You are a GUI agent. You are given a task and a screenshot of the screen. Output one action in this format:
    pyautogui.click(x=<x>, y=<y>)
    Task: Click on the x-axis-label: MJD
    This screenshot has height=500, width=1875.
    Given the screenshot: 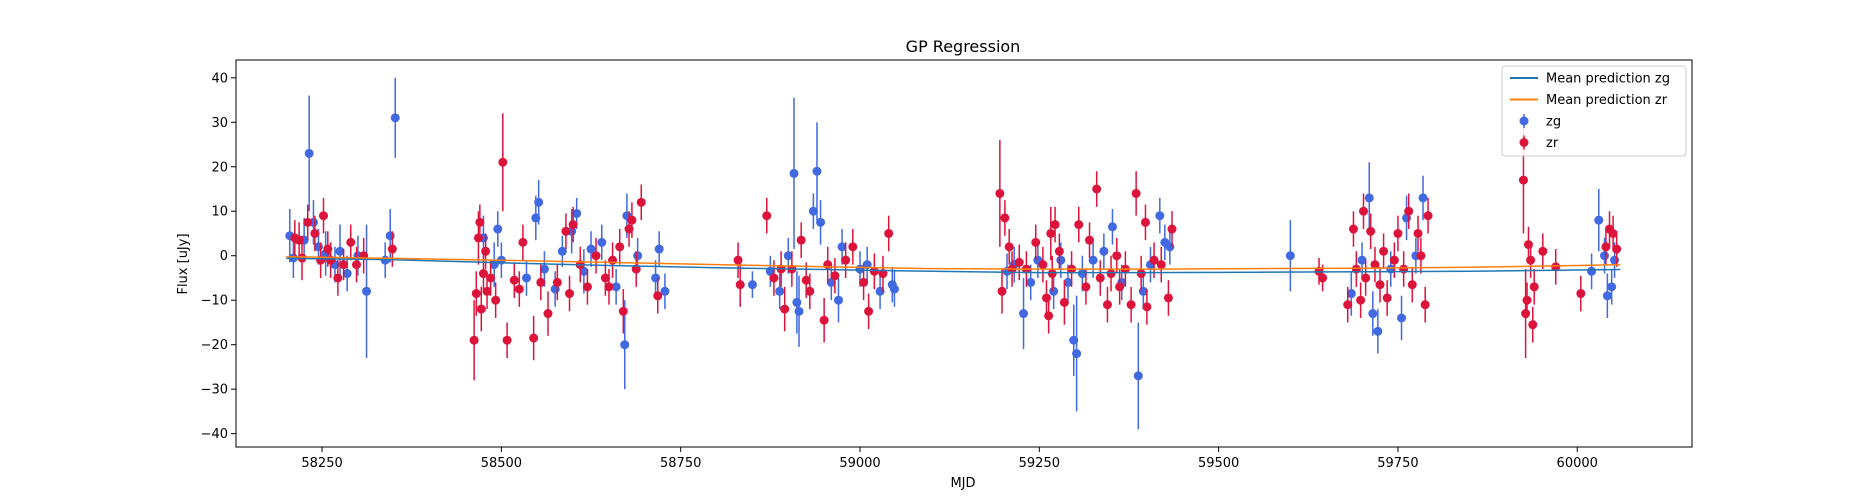 What is the action you would take?
    pyautogui.click(x=962, y=483)
    